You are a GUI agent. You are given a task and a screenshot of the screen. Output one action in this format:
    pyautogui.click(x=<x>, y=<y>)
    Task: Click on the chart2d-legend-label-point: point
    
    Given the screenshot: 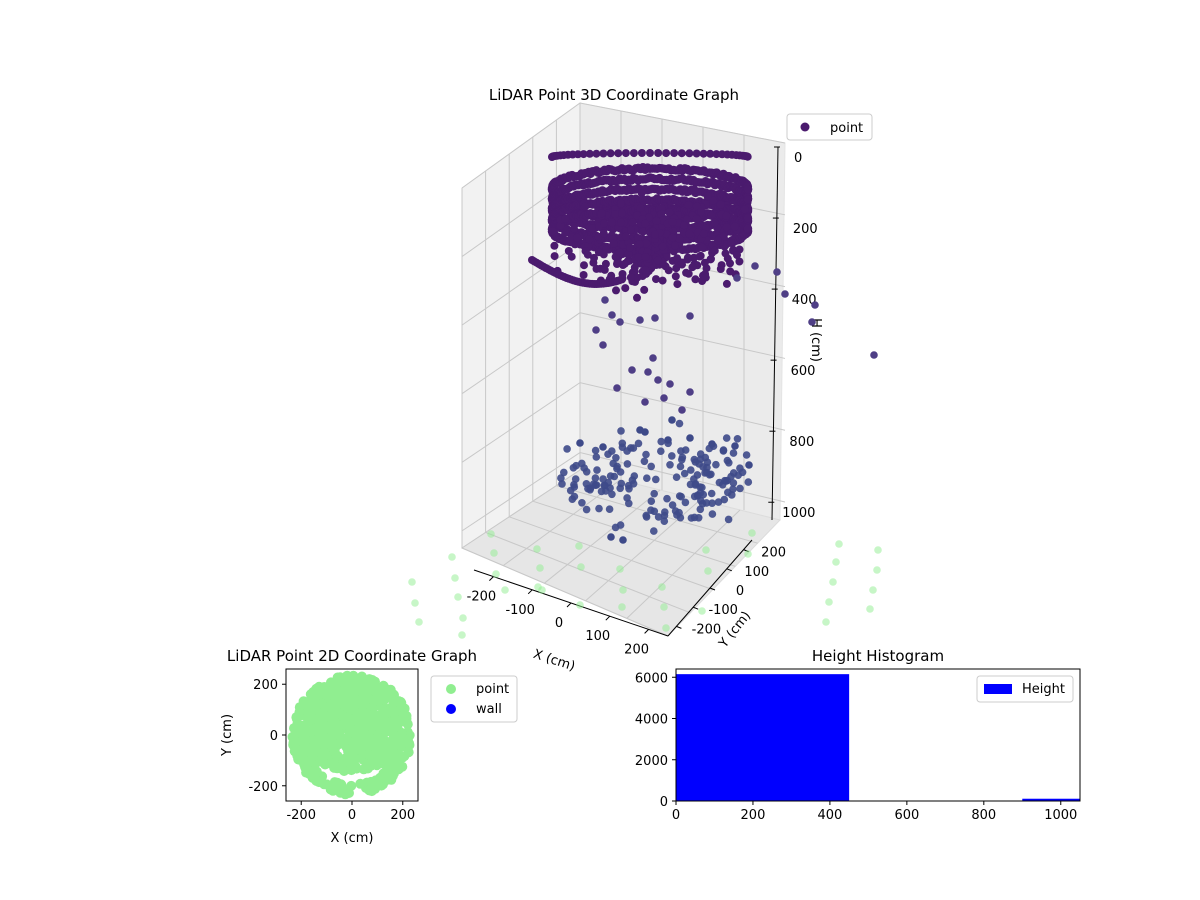 What is the action you would take?
    pyautogui.click(x=492, y=689)
    